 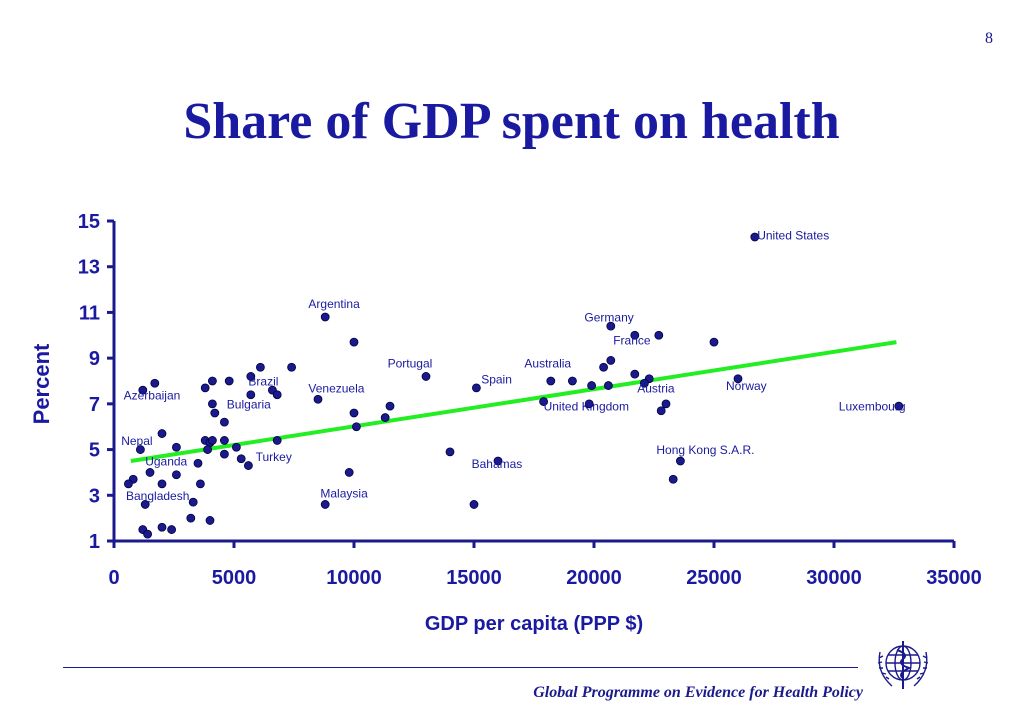 What do you see at coordinates (872, 407) in the screenshot?
I see `point-label: Luxembourg` at bounding box center [872, 407].